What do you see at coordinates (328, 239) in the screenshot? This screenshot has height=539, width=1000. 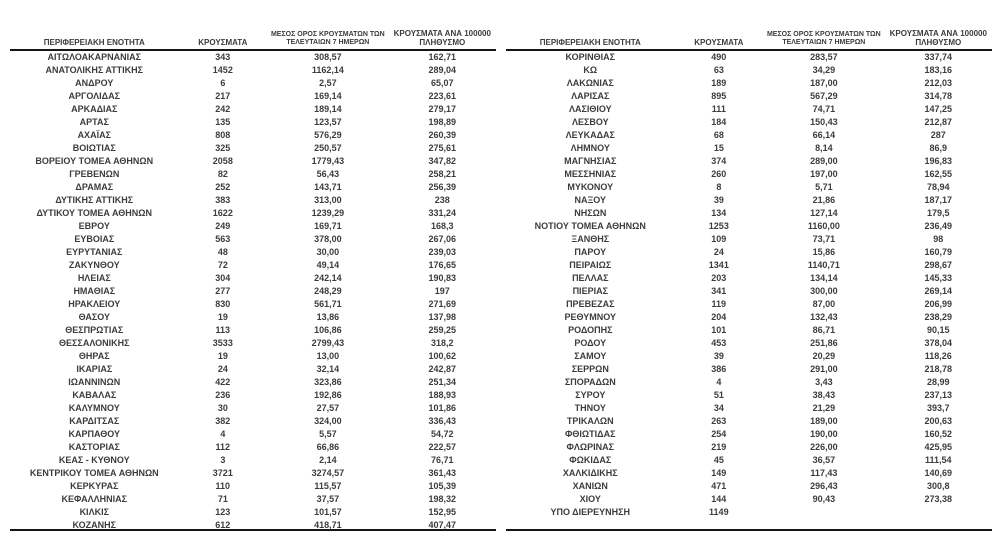 I see `avg7day-cell: 378,00` at bounding box center [328, 239].